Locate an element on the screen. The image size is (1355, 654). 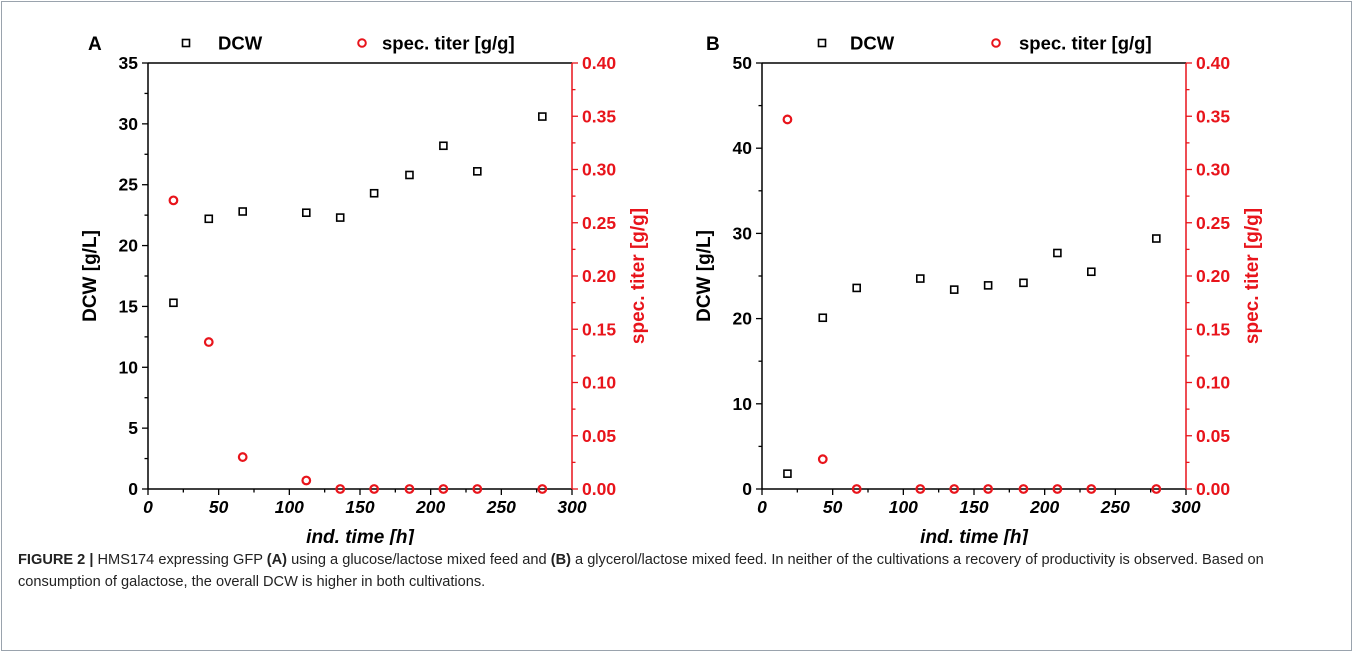
caption-ref-b: (B) is located at coordinates (560, 560).